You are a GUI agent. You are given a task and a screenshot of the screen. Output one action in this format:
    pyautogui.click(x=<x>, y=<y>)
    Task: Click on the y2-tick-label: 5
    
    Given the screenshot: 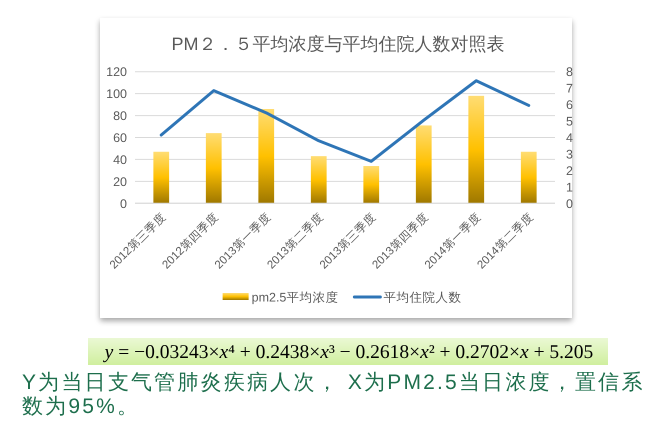 What is the action you would take?
    pyautogui.click(x=569, y=121)
    